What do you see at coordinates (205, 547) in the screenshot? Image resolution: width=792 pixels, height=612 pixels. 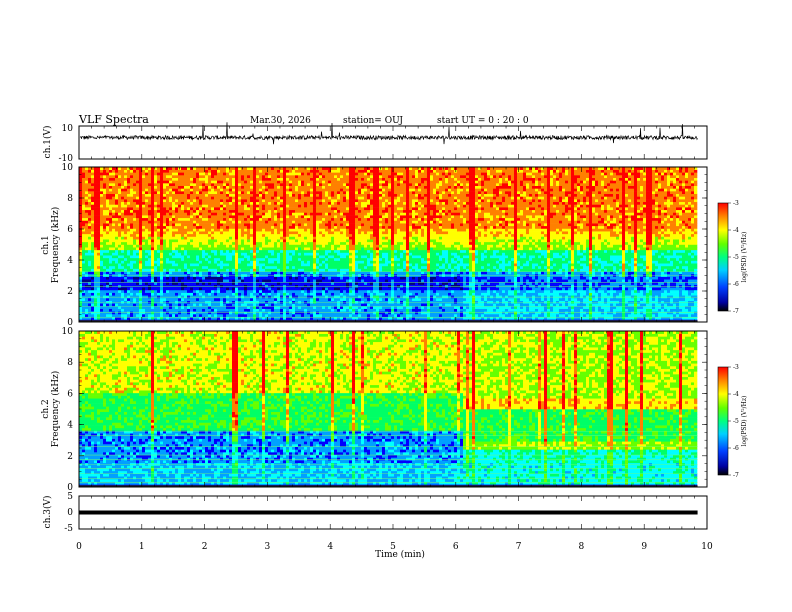 I see `time-tick-label: 2` at bounding box center [205, 547].